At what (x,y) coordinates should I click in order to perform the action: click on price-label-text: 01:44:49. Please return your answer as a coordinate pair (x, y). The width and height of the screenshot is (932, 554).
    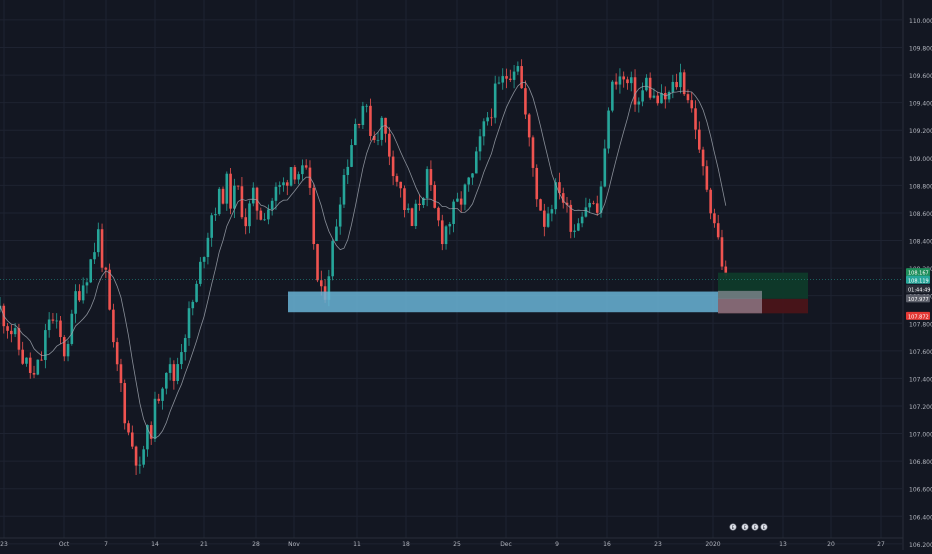
    Looking at the image, I should click on (919, 290).